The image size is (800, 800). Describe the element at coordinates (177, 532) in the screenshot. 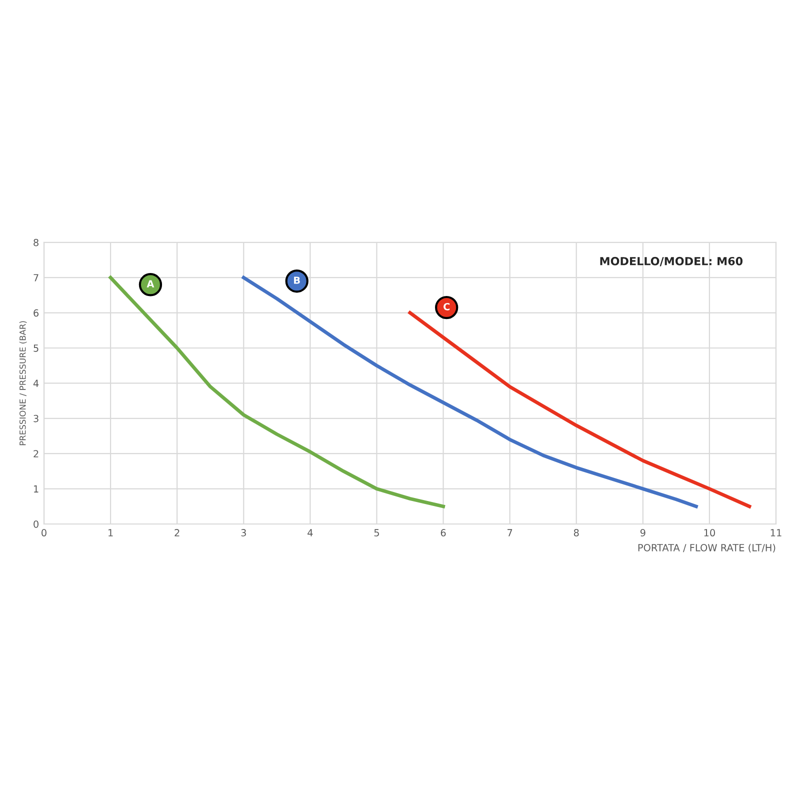

I see `x-tick-label: 2` at that location.